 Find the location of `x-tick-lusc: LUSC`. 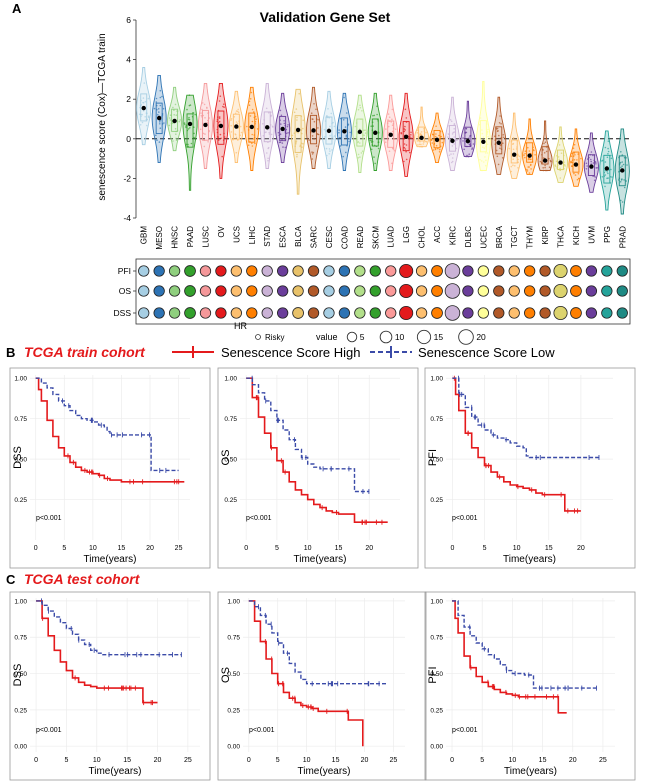

x-tick-lusc: LUSC is located at coordinates (205, 237).